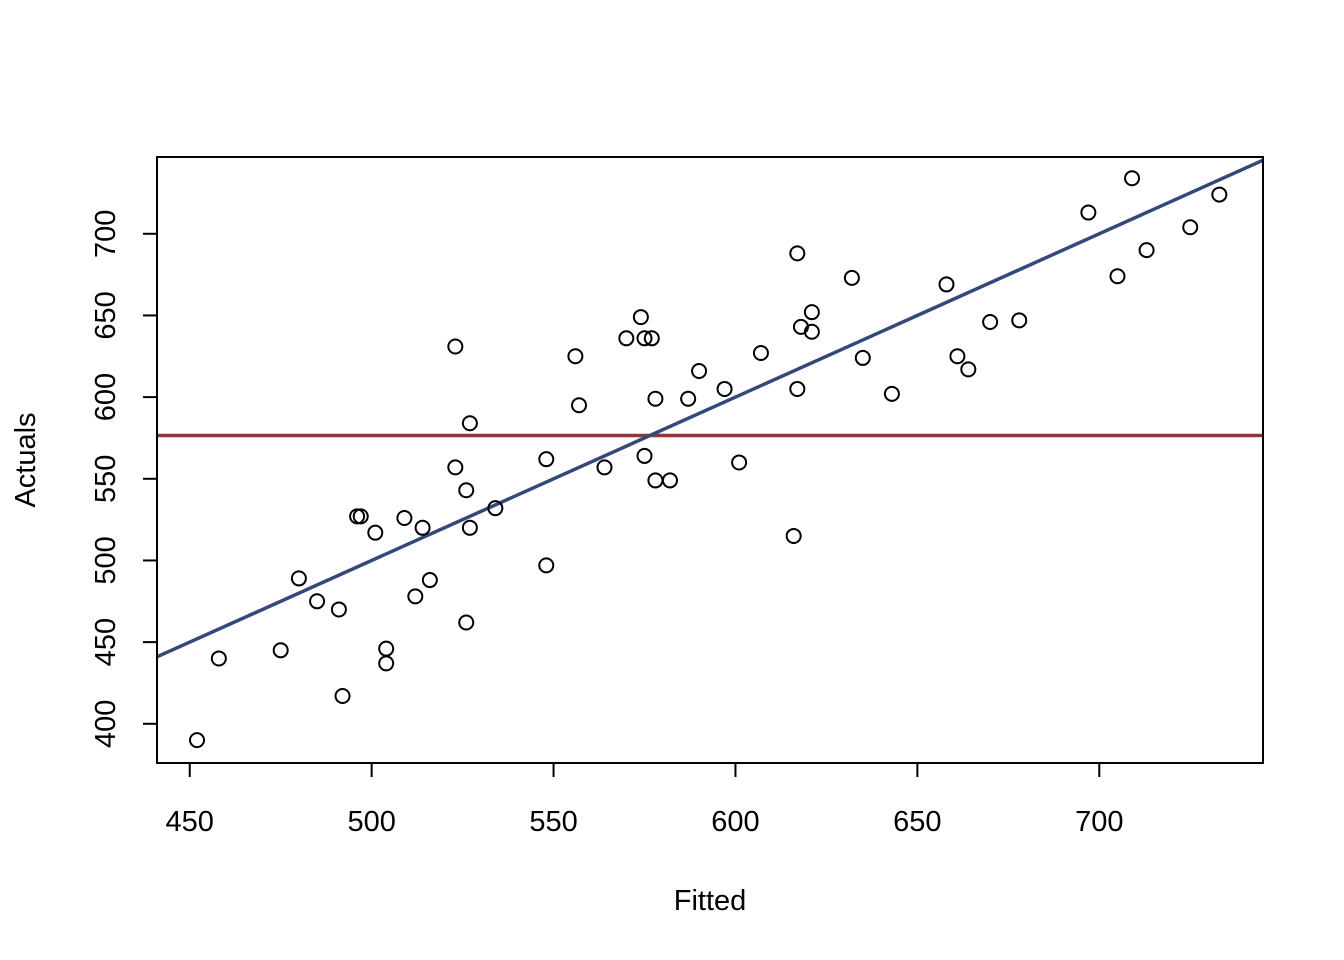  Describe the element at coordinates (190, 822) in the screenshot. I see `x-tick-label: 450` at that location.